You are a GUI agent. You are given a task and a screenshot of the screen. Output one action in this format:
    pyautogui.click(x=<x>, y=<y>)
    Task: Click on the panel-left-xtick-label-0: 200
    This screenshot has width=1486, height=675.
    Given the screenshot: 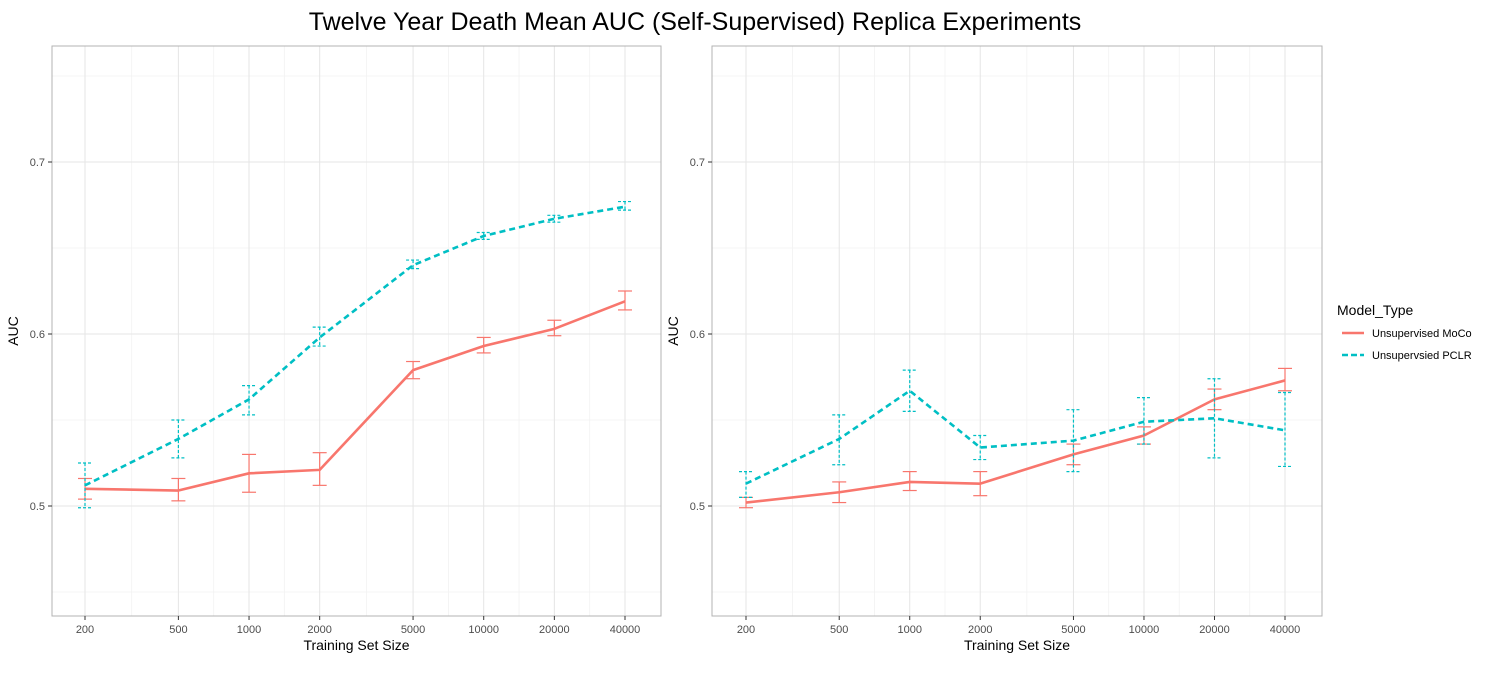 What is the action you would take?
    pyautogui.click(x=85, y=630)
    